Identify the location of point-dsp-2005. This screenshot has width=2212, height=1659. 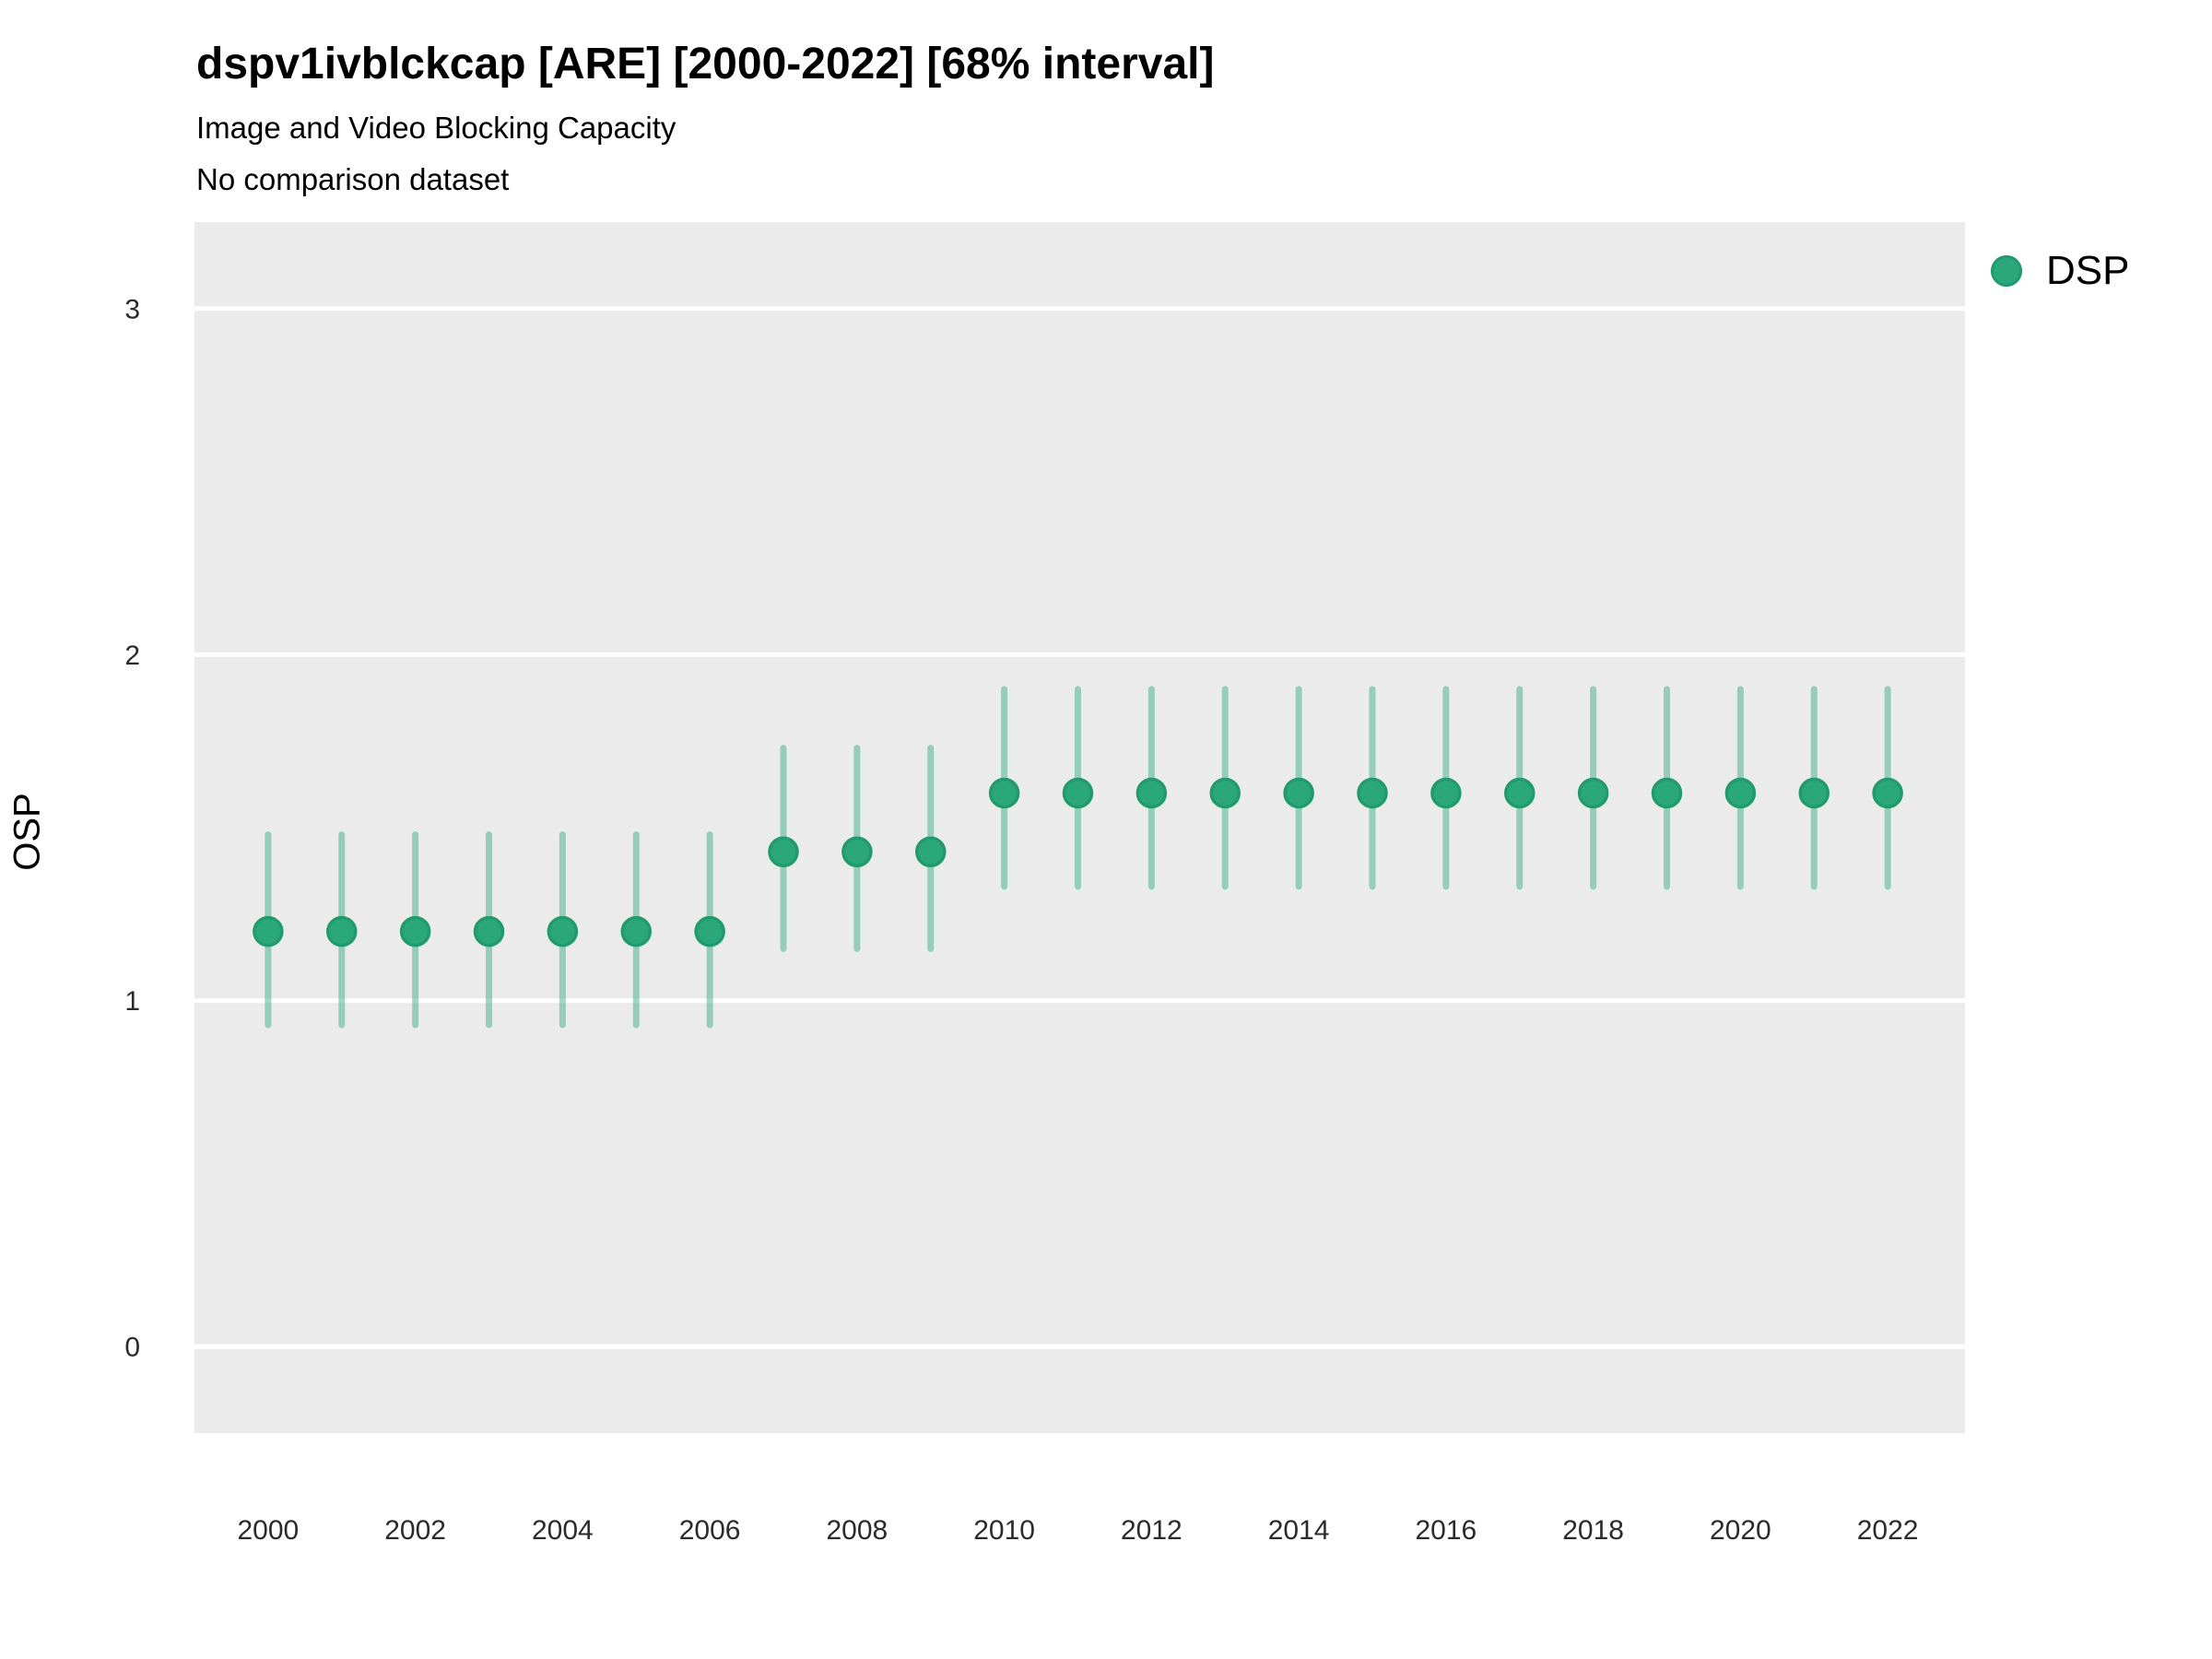
(636, 931).